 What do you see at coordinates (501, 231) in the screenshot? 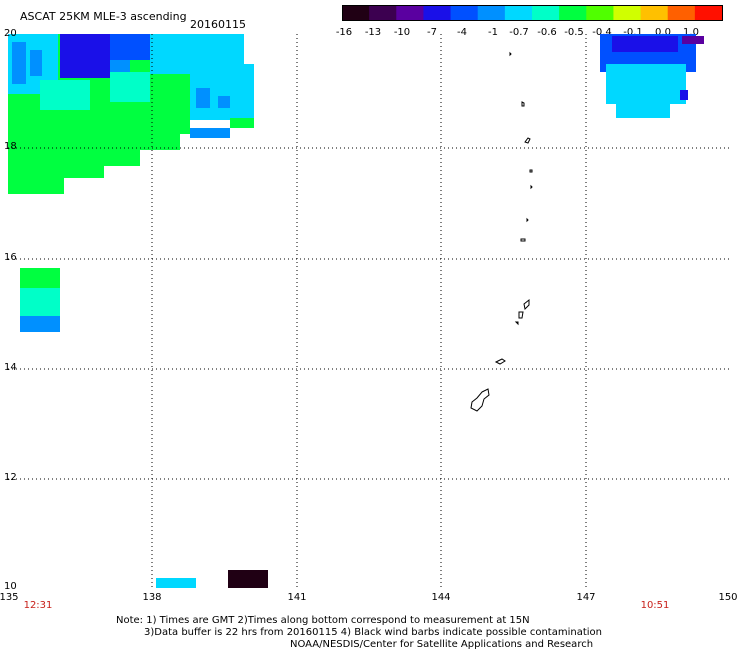
I see `coastlines` at bounding box center [501, 231].